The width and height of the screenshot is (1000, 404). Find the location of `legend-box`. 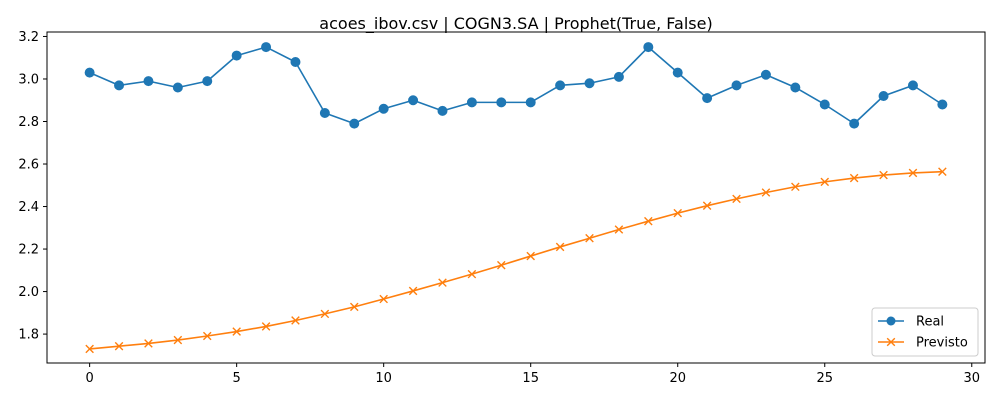

legend-box is located at coordinates (925, 332).